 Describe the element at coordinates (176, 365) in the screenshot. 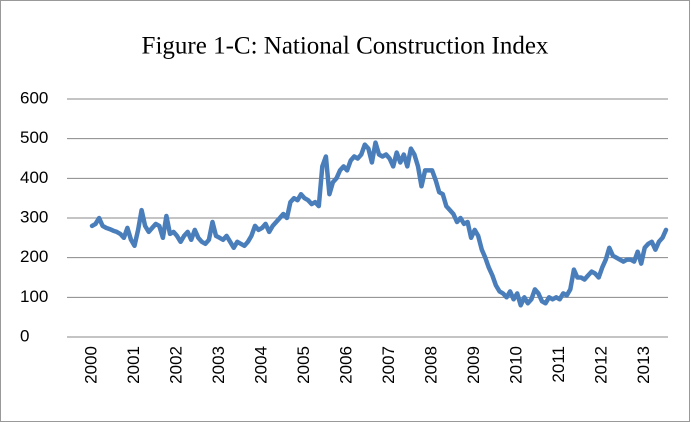

I see `x-tick-label: 2002` at that location.